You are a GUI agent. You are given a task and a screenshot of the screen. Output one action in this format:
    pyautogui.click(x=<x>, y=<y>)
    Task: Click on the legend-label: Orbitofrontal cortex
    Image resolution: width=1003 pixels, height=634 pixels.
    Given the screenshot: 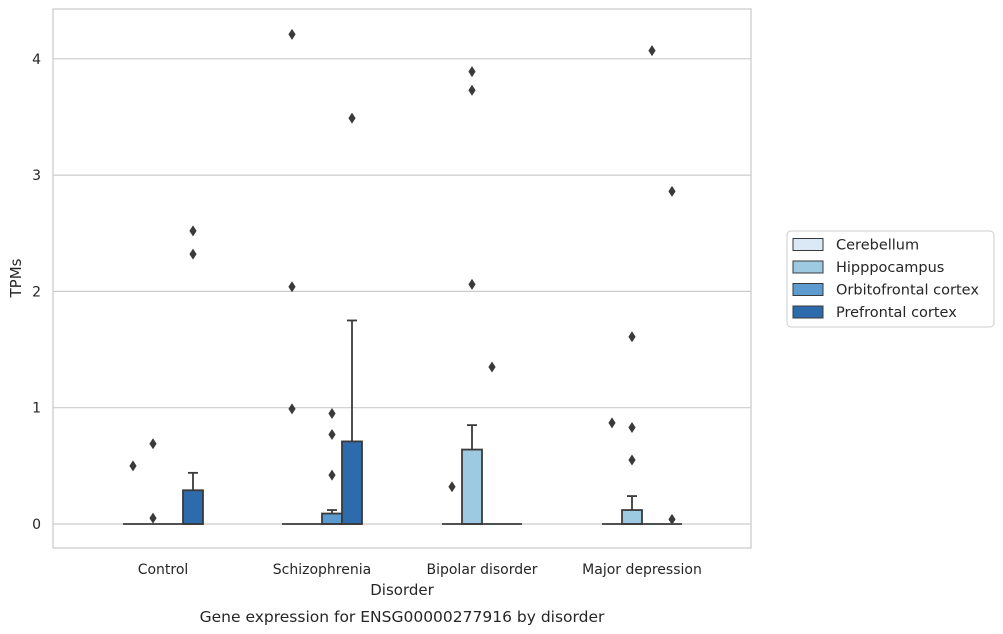 What is the action you would take?
    pyautogui.click(x=907, y=291)
    